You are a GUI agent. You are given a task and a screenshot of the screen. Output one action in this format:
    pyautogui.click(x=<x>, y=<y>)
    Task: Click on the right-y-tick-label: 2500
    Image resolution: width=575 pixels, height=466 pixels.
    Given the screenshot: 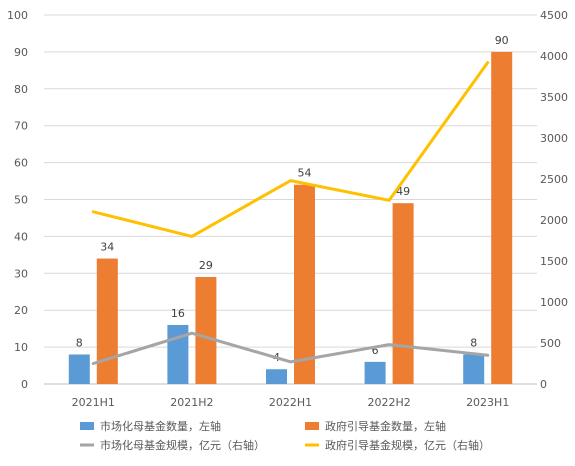 What is the action you would take?
    pyautogui.click(x=554, y=179)
    